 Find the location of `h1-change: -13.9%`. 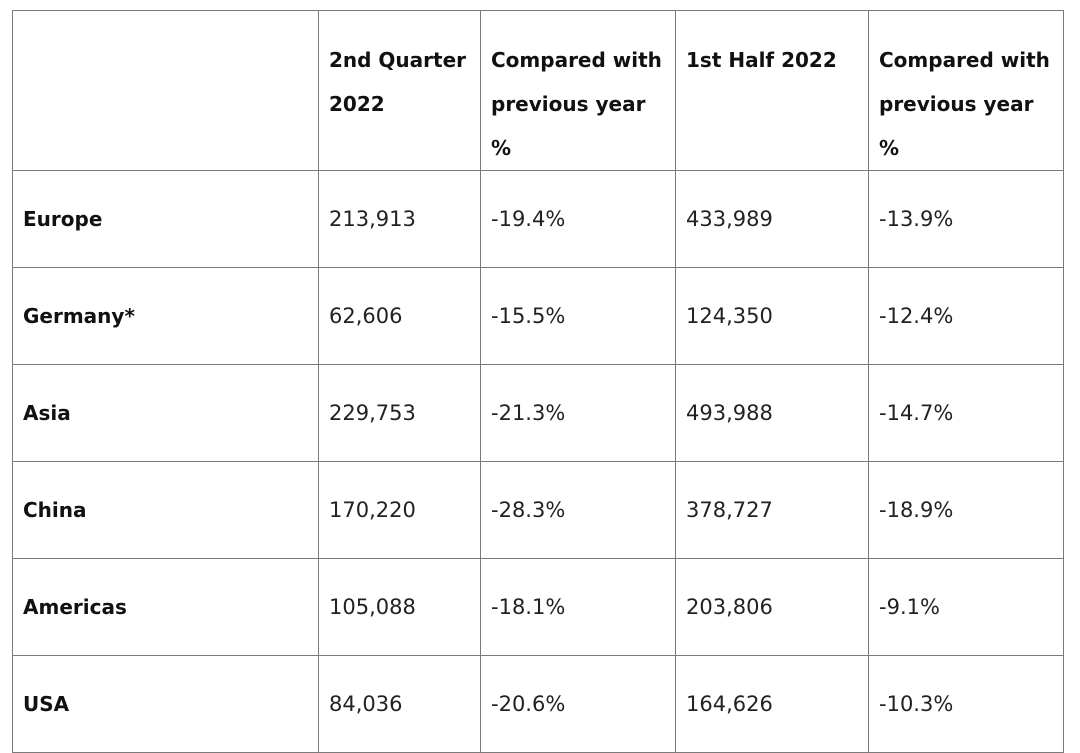

h1-change: -13.9% is located at coordinates (966, 219).